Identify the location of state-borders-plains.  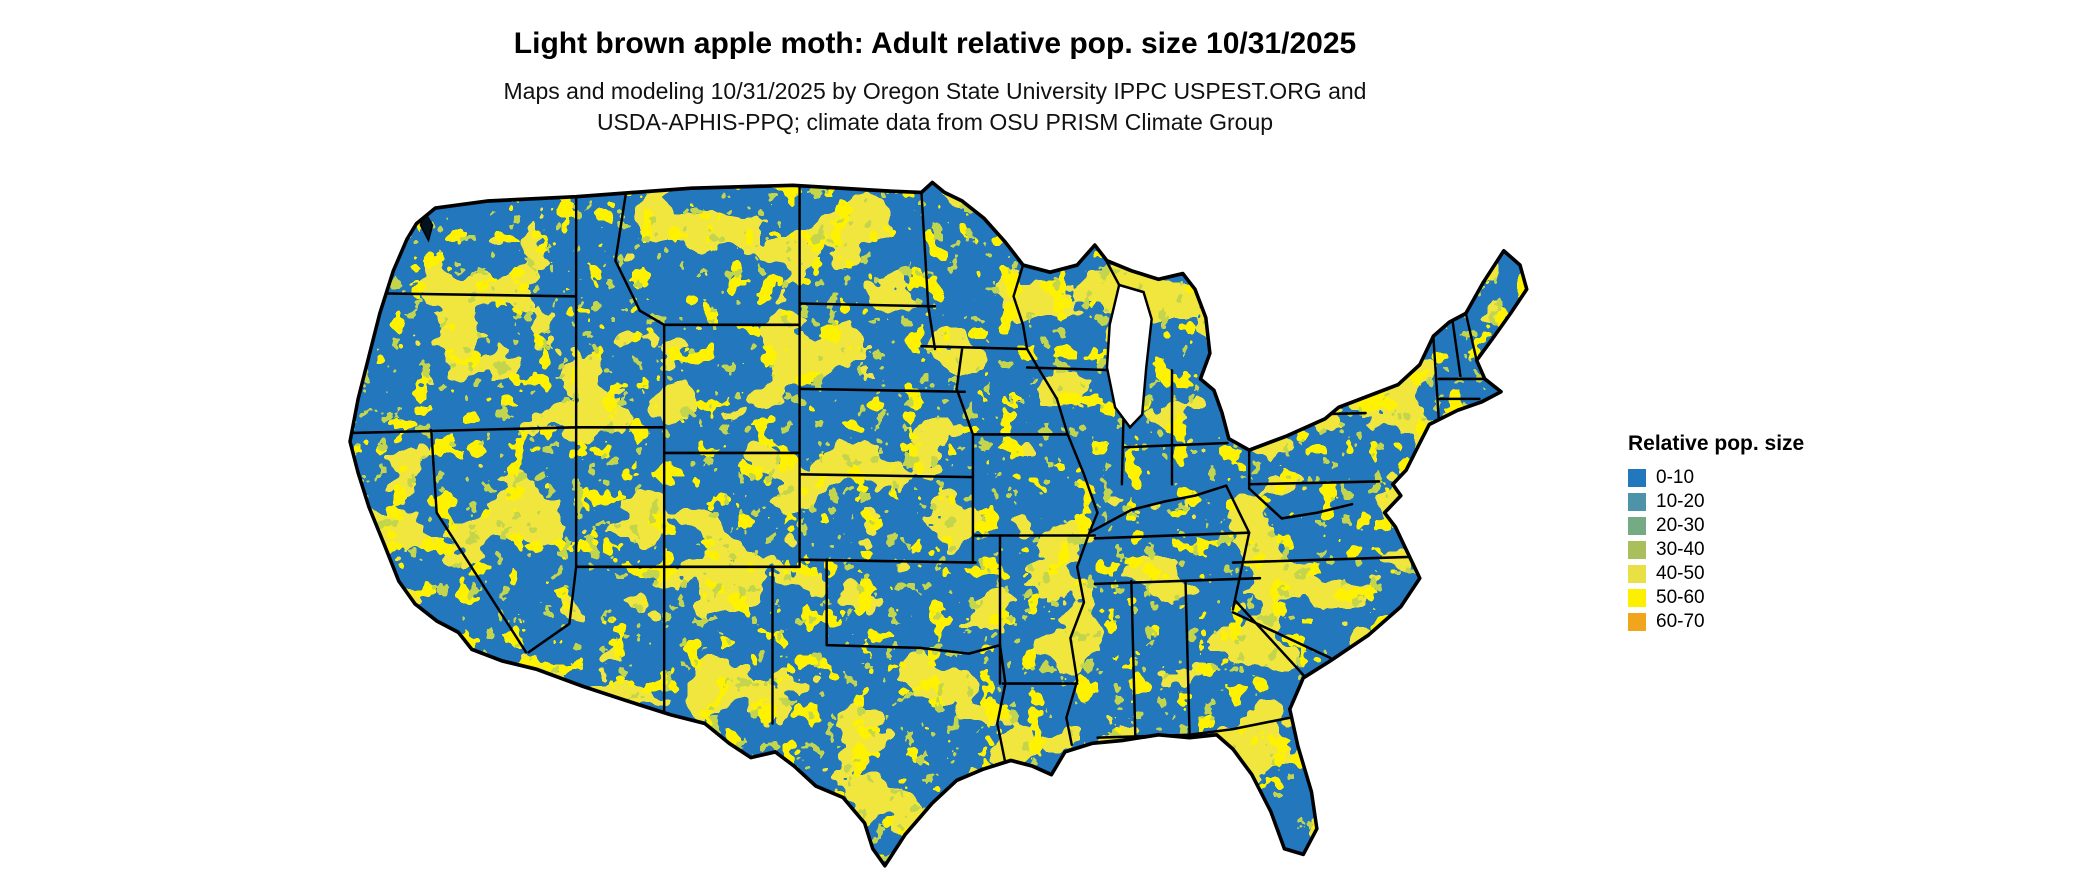
(947, 478).